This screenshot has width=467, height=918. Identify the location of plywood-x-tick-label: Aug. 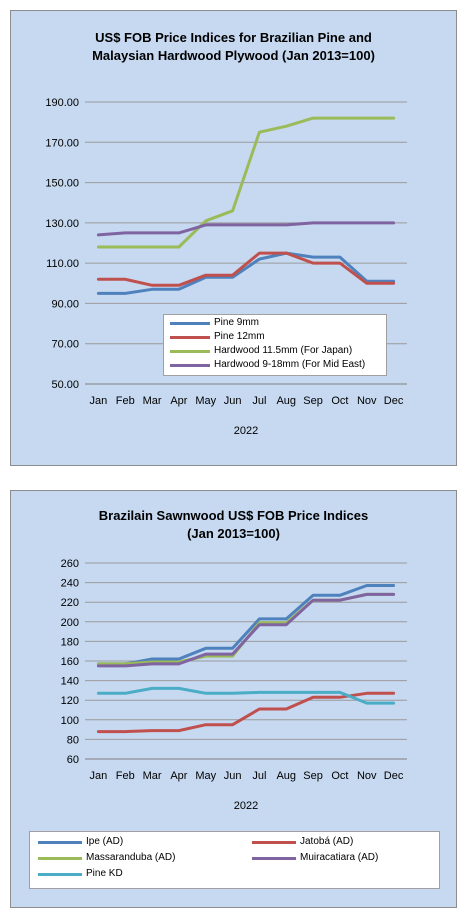
(286, 401).